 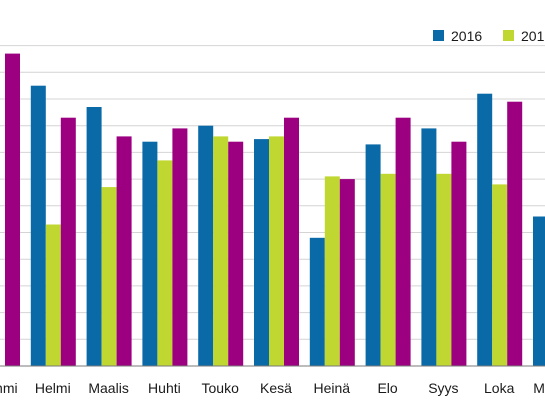 What do you see at coordinates (108, 388) in the screenshot?
I see `x-tick-label: Maalis` at bounding box center [108, 388].